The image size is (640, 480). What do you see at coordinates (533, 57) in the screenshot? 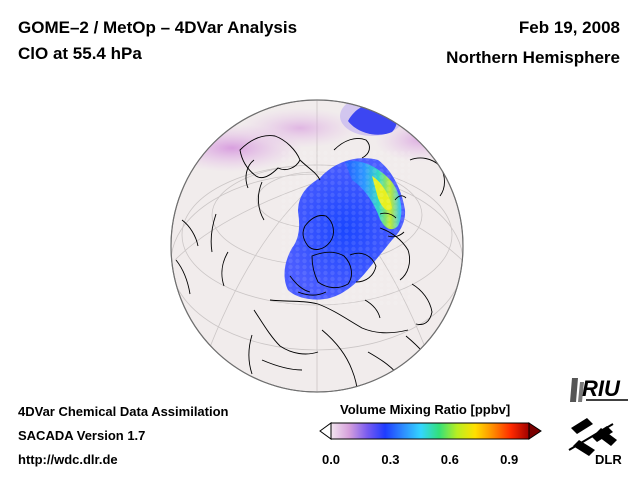
I see `map-region: Northern Hemisphere` at bounding box center [533, 57].